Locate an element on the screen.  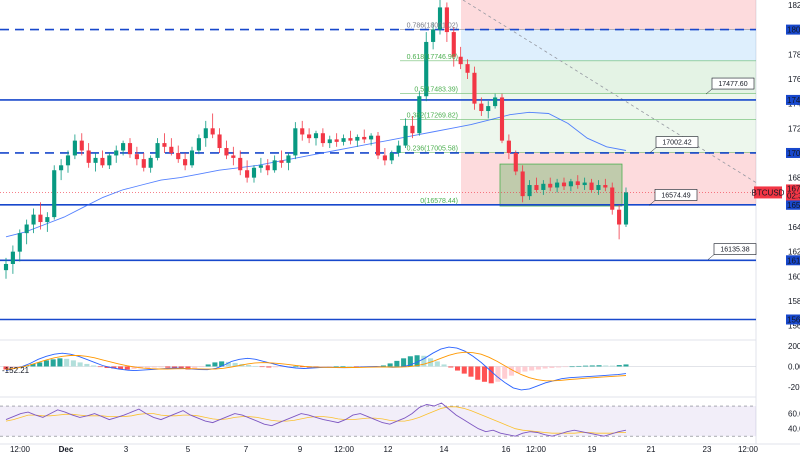
price-boxes: 17477.60 17002.42 16574.49 16135.38 is located at coordinates (702, 168).